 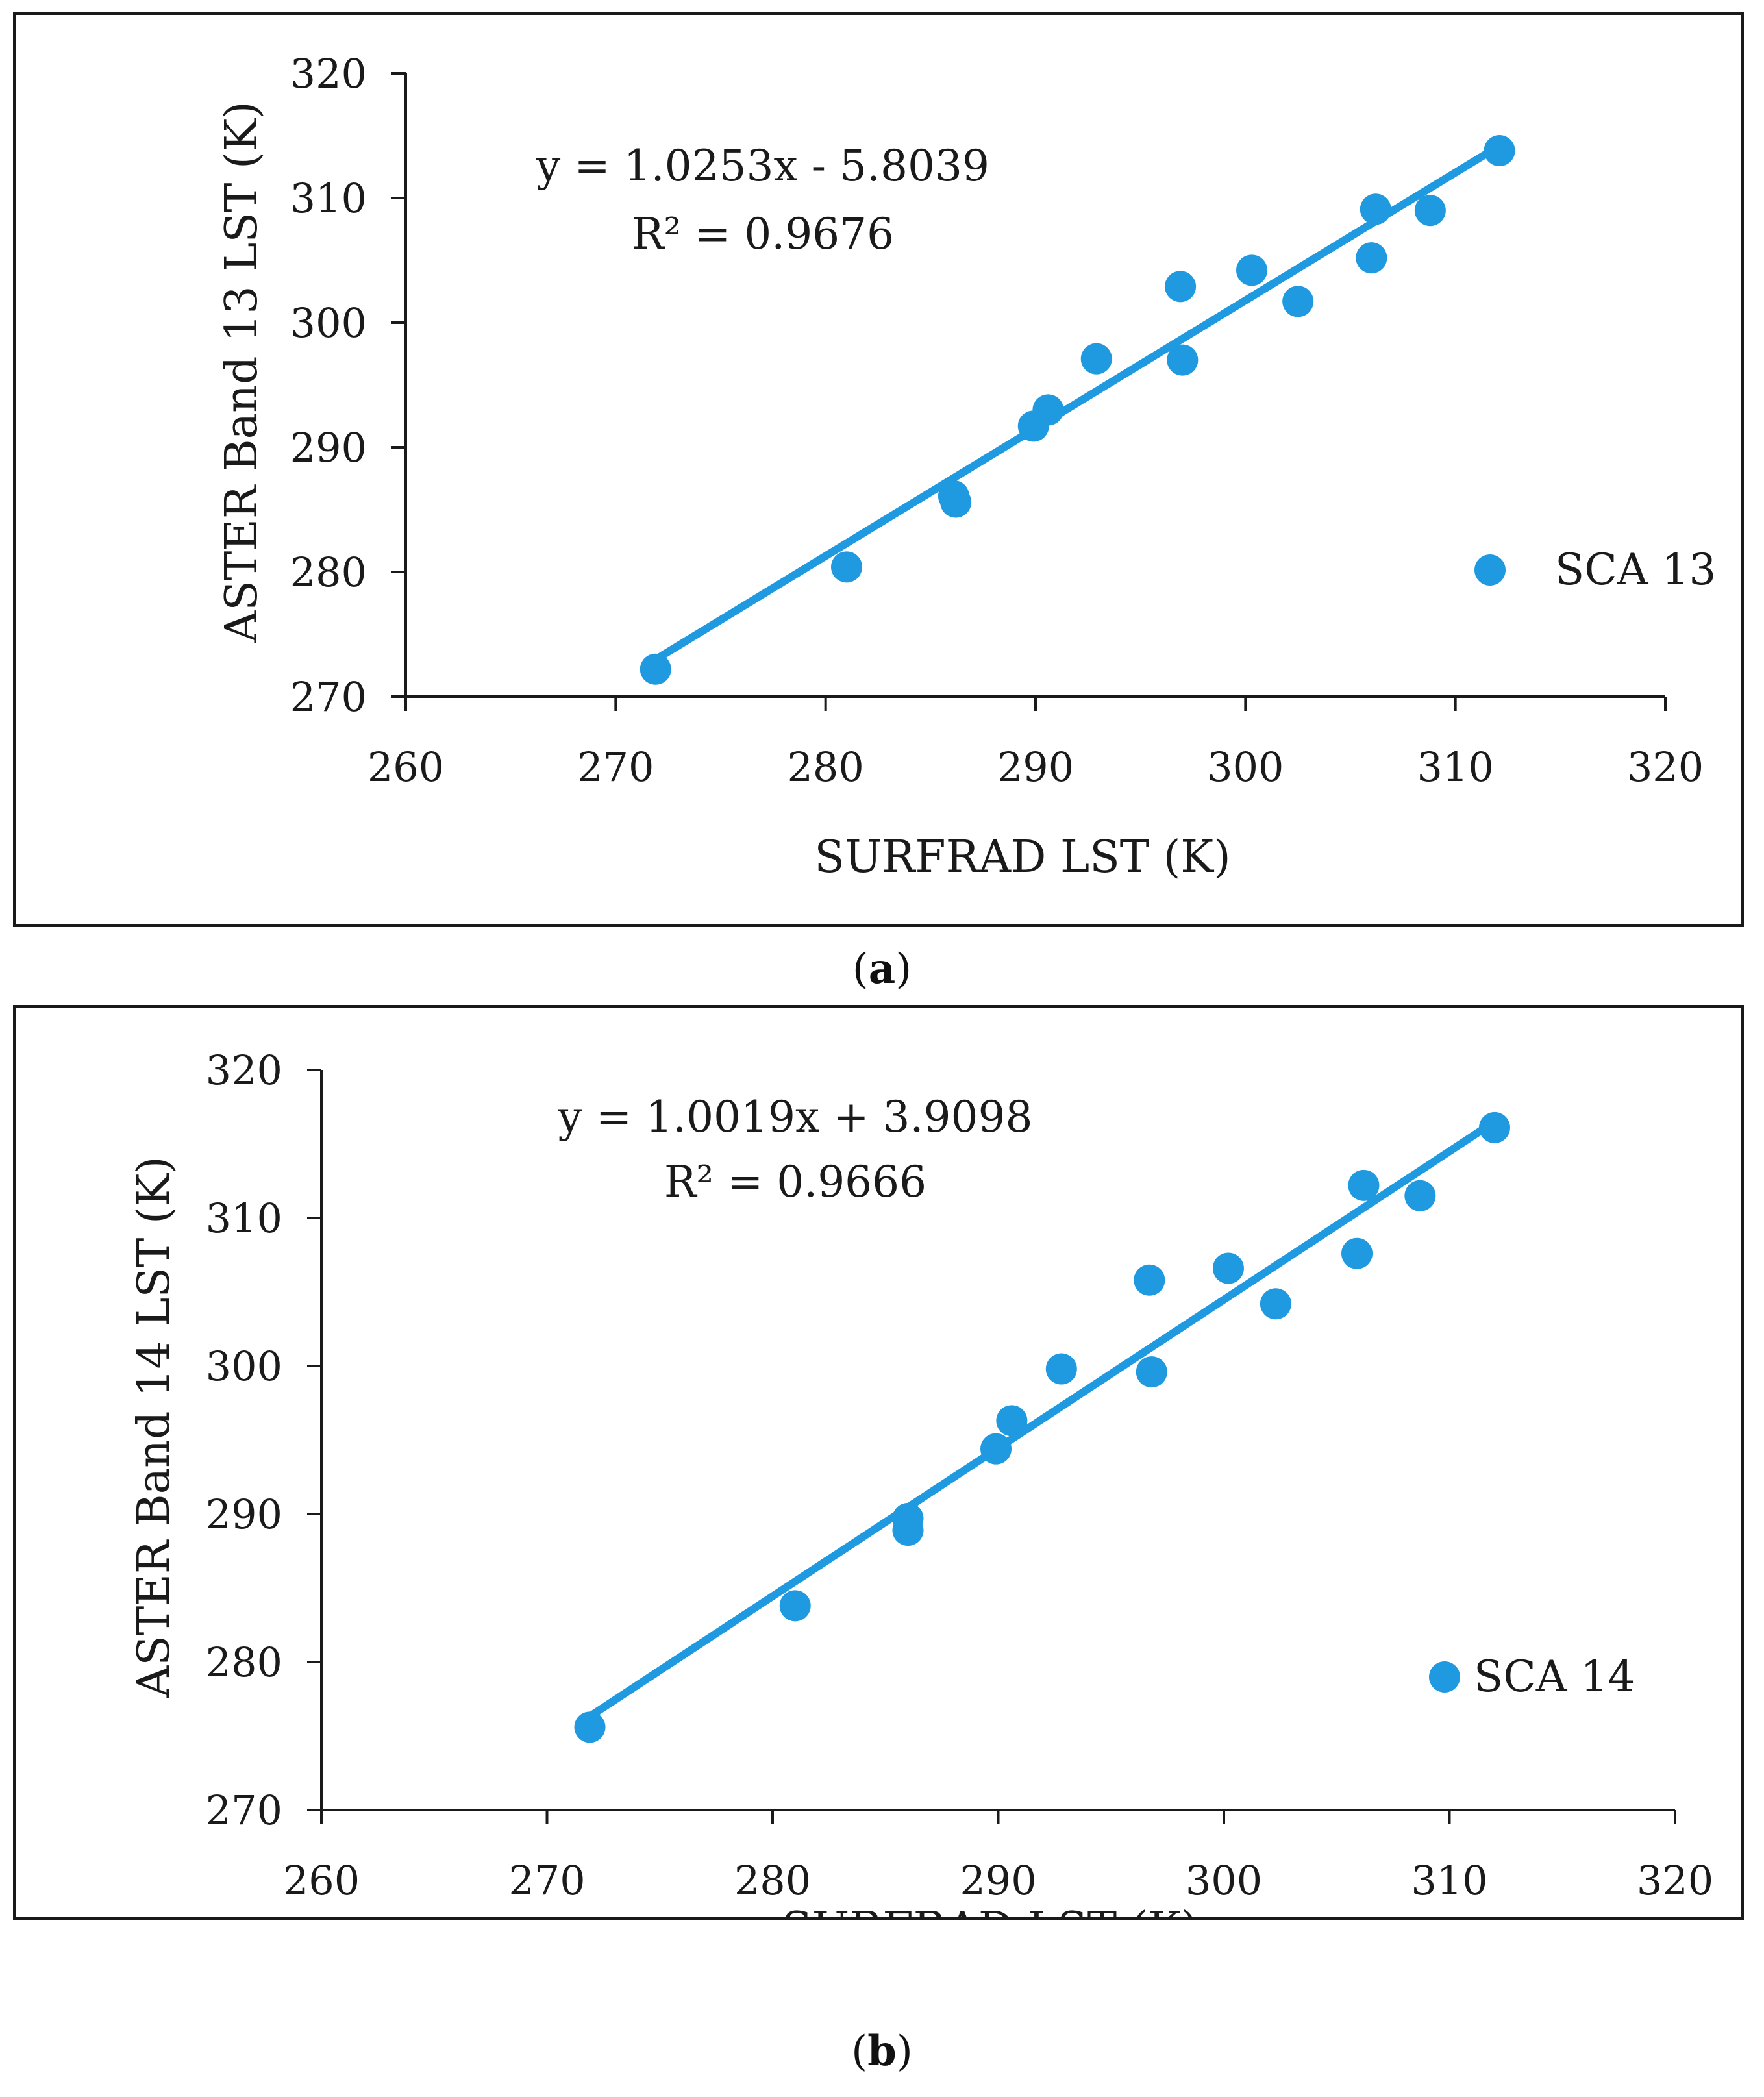 What do you see at coordinates (859, 2052) in the screenshot?
I see `caption-b-open: (` at bounding box center [859, 2052].